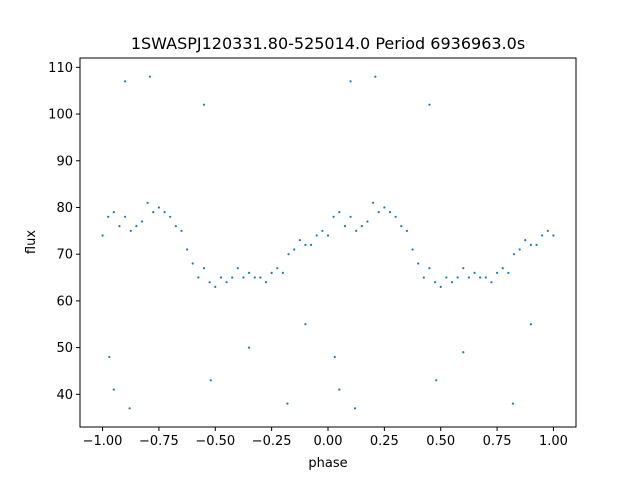  I want to click on y-axis-title: flux, so click(31, 242).